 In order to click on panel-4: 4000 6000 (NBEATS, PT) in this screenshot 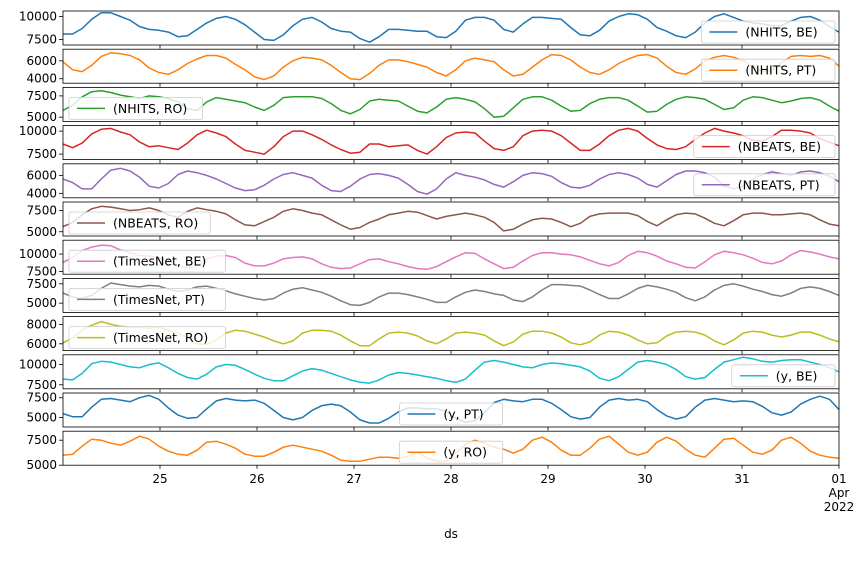, I will do `click(433, 182)`.